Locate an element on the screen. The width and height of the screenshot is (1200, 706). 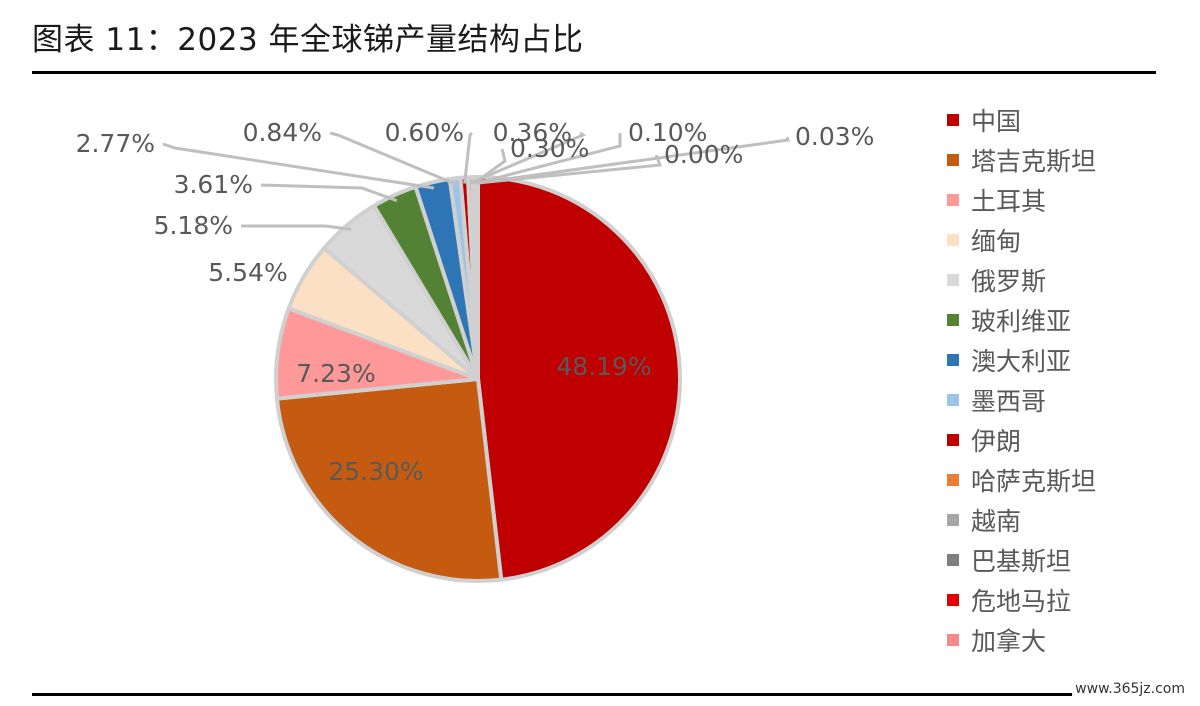
data-label-4: 5.18% is located at coordinates (193, 225).